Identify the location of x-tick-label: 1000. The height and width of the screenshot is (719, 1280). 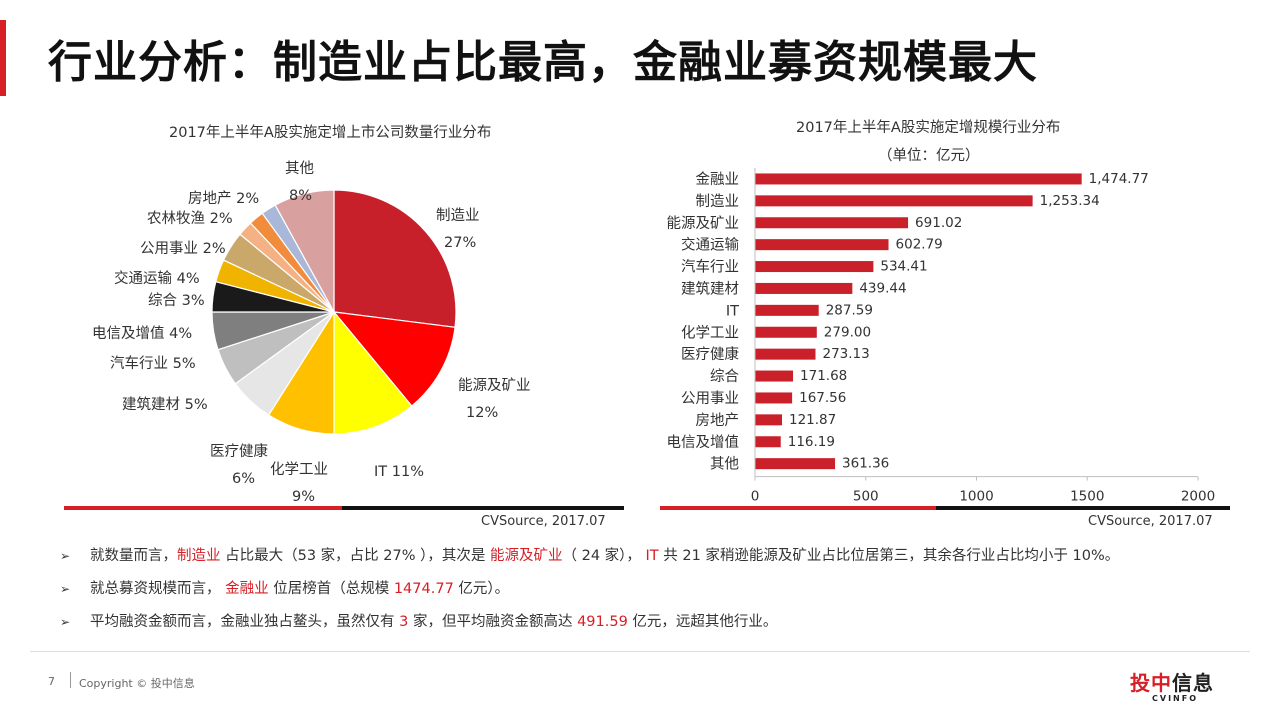
(976, 497).